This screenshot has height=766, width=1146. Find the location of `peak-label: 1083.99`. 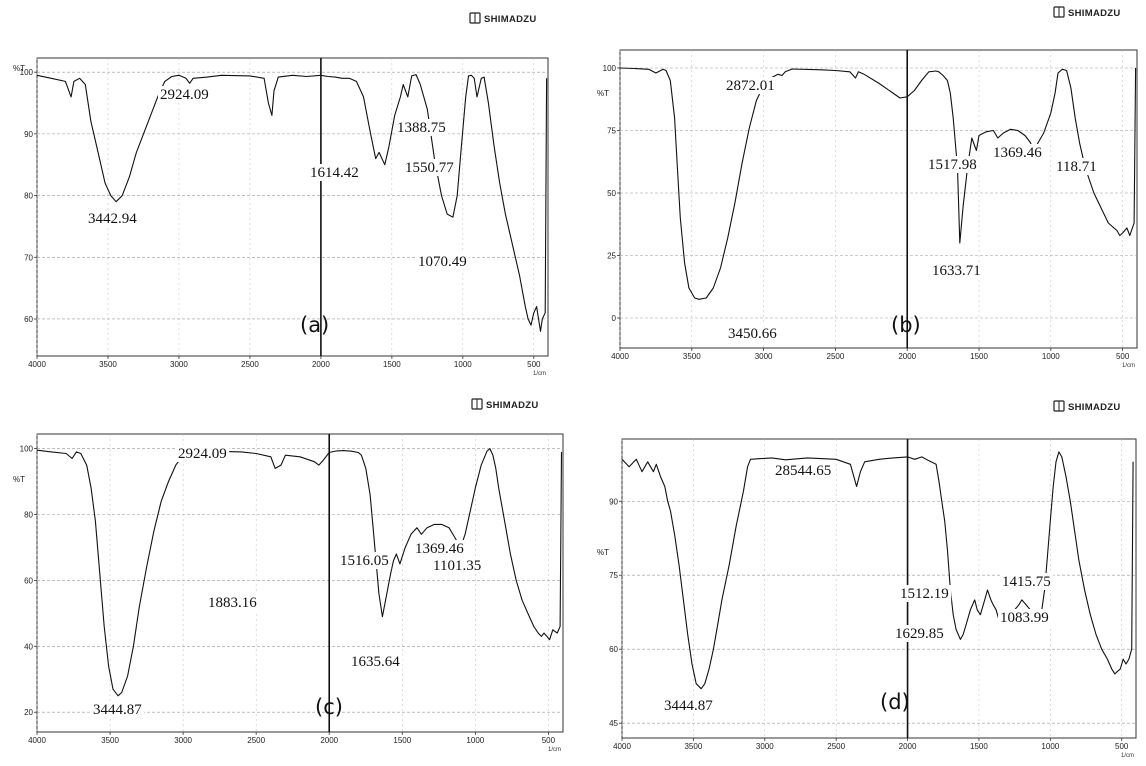

peak-label: 1083.99 is located at coordinates (1024, 618).